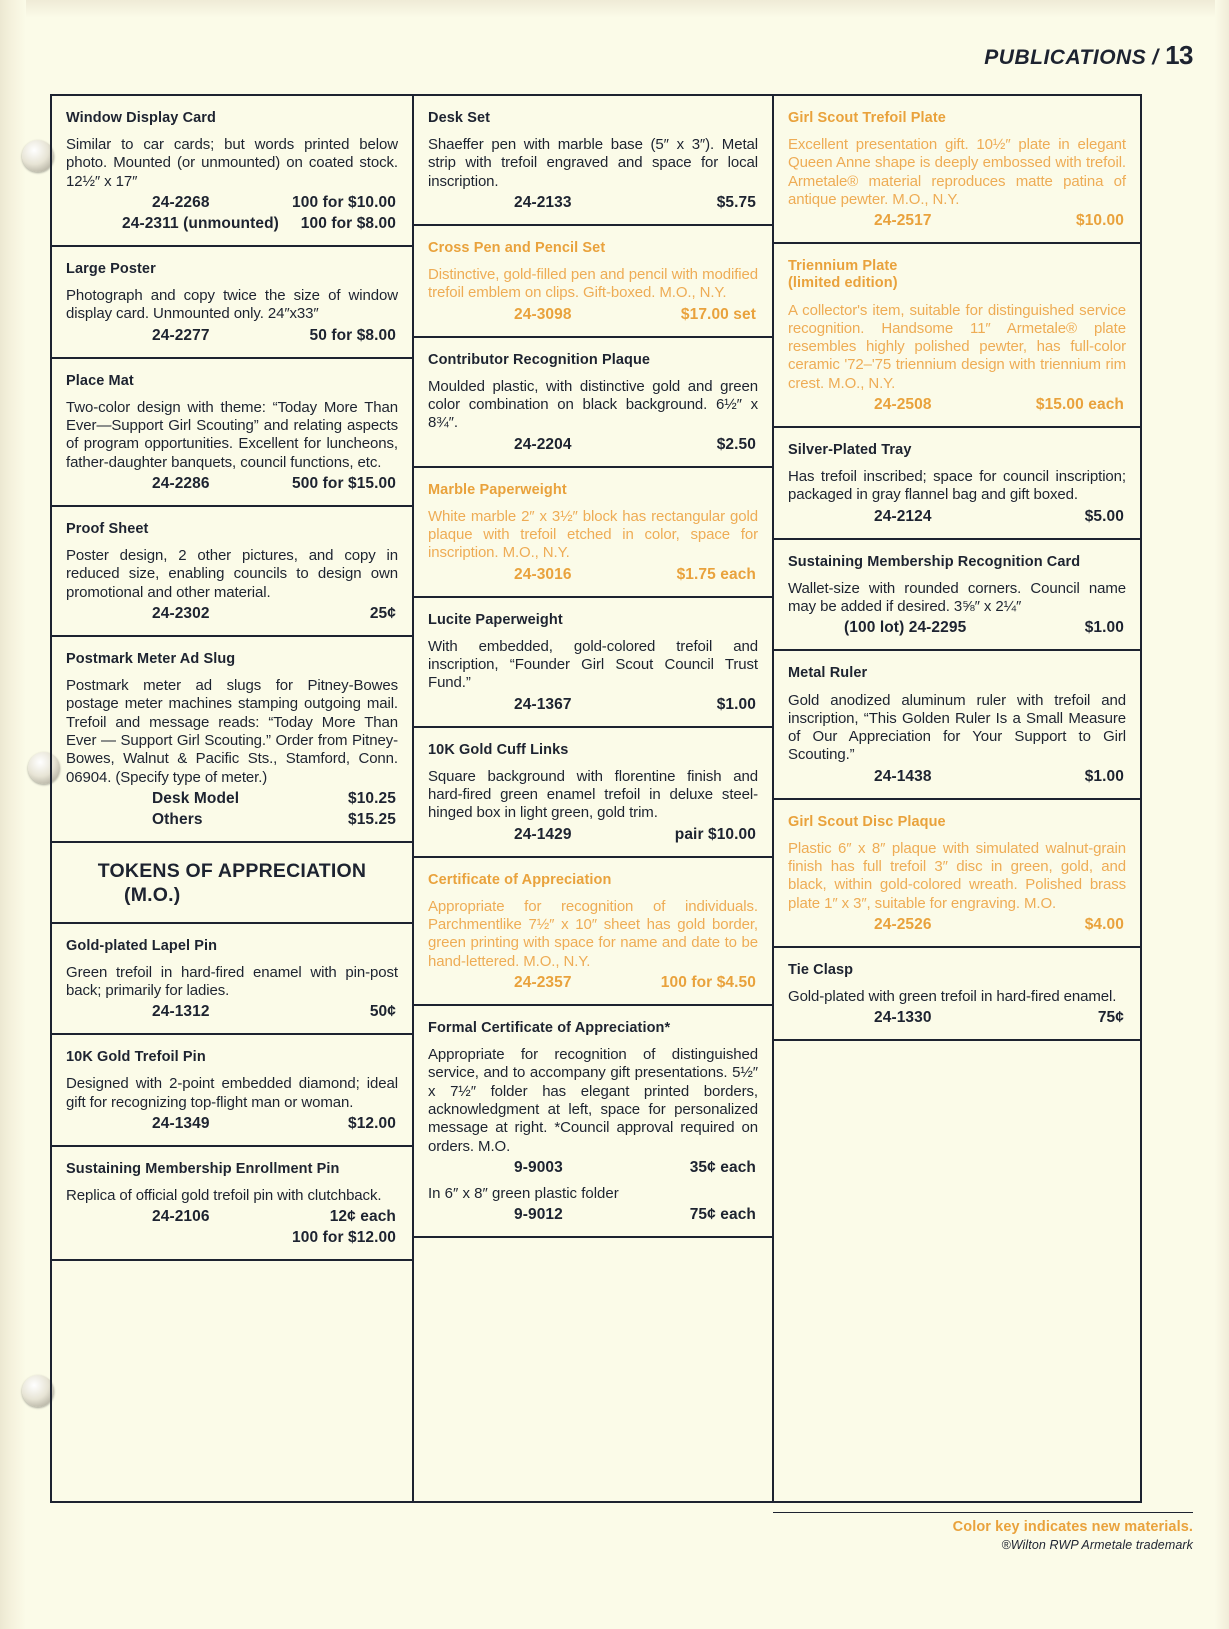 This screenshot has width=1229, height=1629. What do you see at coordinates (593, 445) in the screenshot?
I see `price-line: 24-2204 $2.50` at bounding box center [593, 445].